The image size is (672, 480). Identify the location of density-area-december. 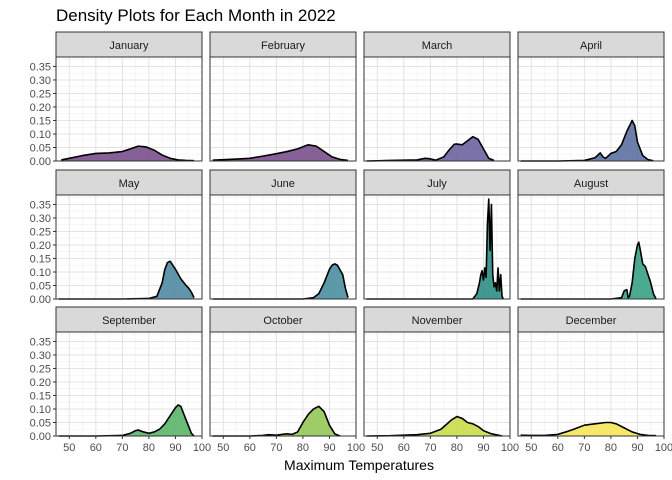
(588, 429).